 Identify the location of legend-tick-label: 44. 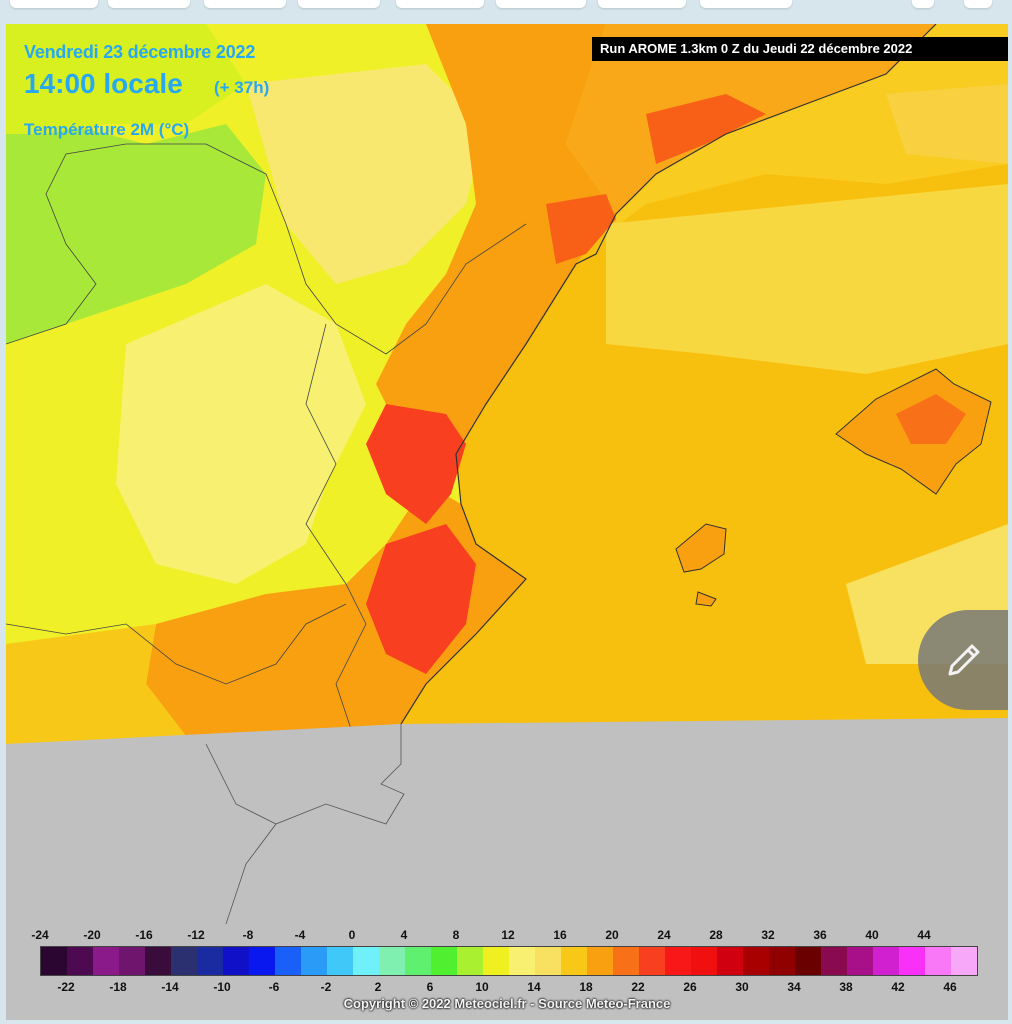
(924, 935).